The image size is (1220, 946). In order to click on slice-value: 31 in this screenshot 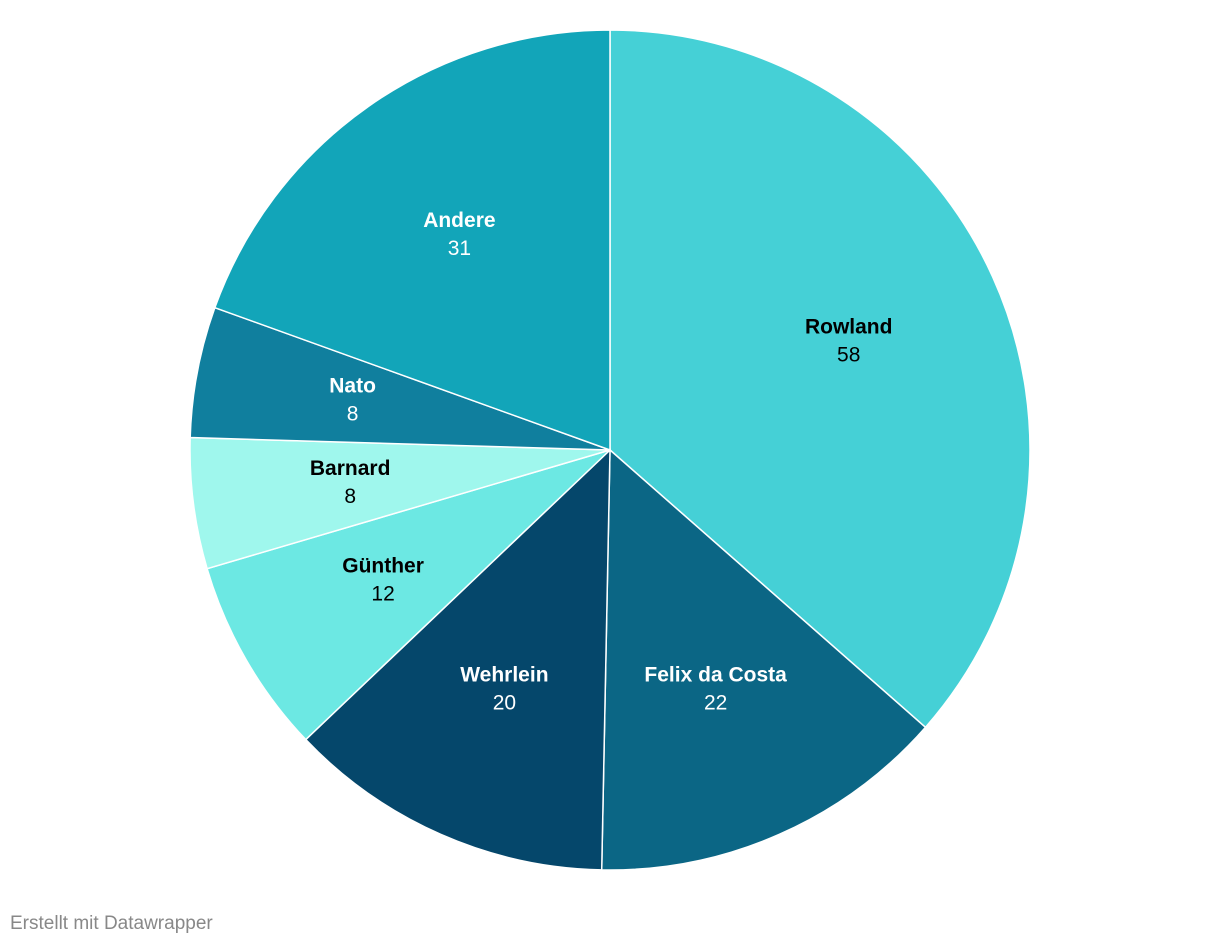, I will do `click(459, 248)`.